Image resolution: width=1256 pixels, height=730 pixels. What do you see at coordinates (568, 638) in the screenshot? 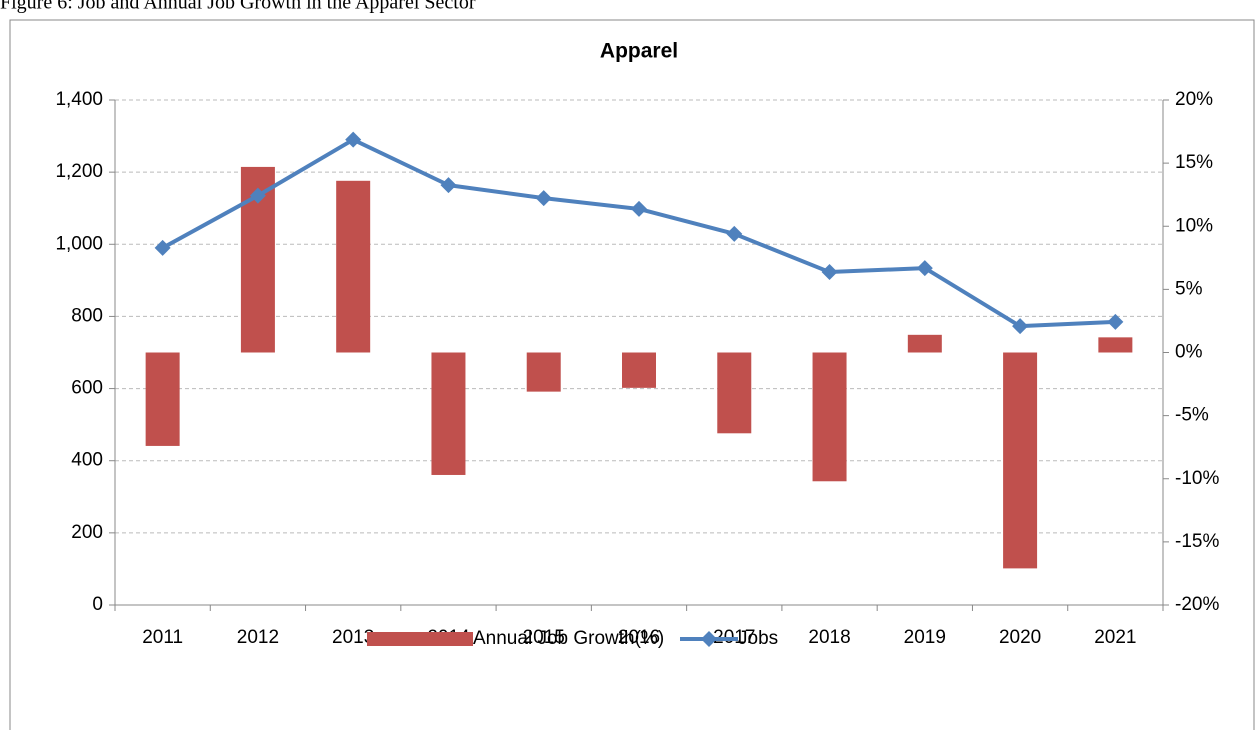
I see `legend-label: Annual Job Growth(%)` at bounding box center [568, 638].